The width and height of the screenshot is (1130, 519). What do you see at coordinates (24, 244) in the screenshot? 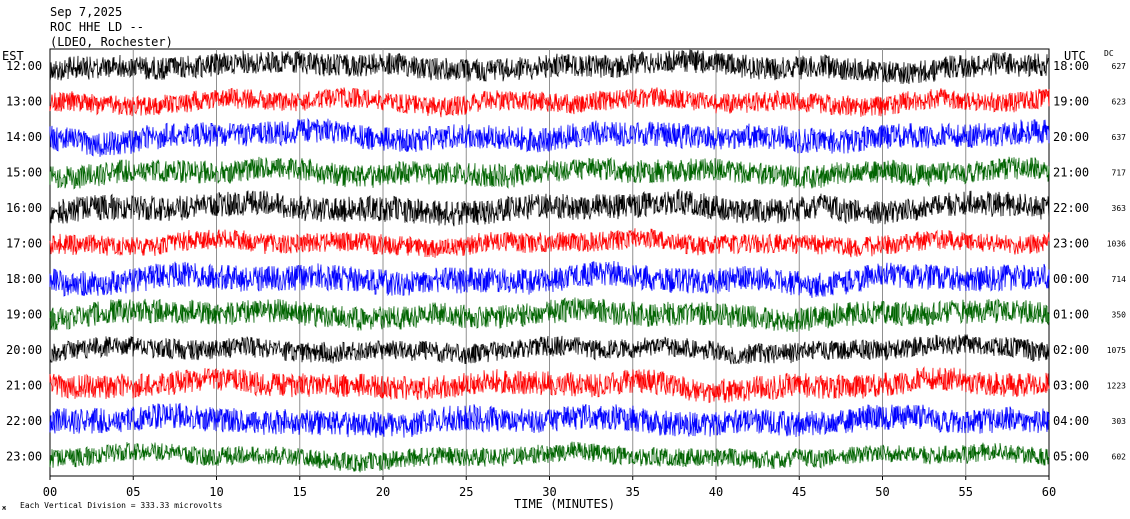
I see `row-label-est: 17:00` at bounding box center [24, 244].